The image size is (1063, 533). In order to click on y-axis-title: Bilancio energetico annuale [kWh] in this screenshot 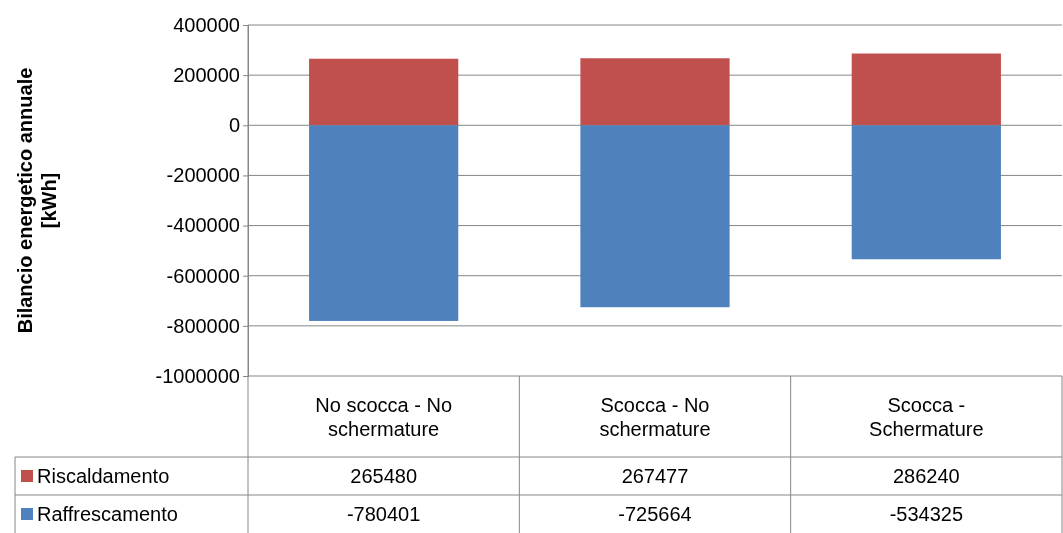, I will do `click(37, 200)`.